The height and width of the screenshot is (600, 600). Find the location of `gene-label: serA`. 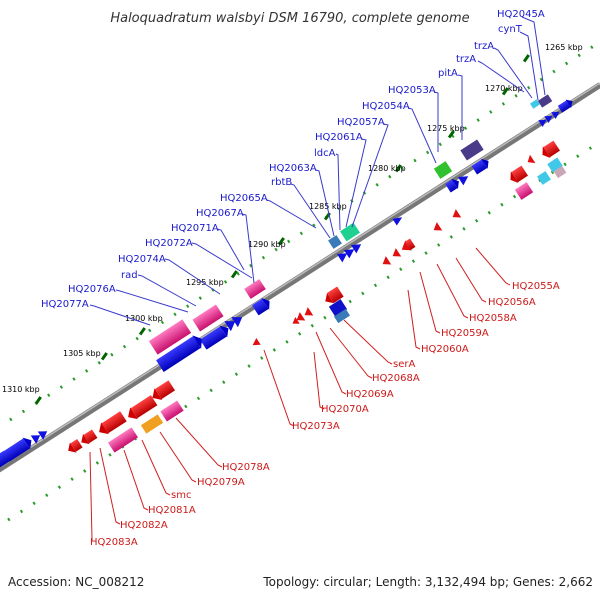

gene-label: serA is located at coordinates (404, 364).